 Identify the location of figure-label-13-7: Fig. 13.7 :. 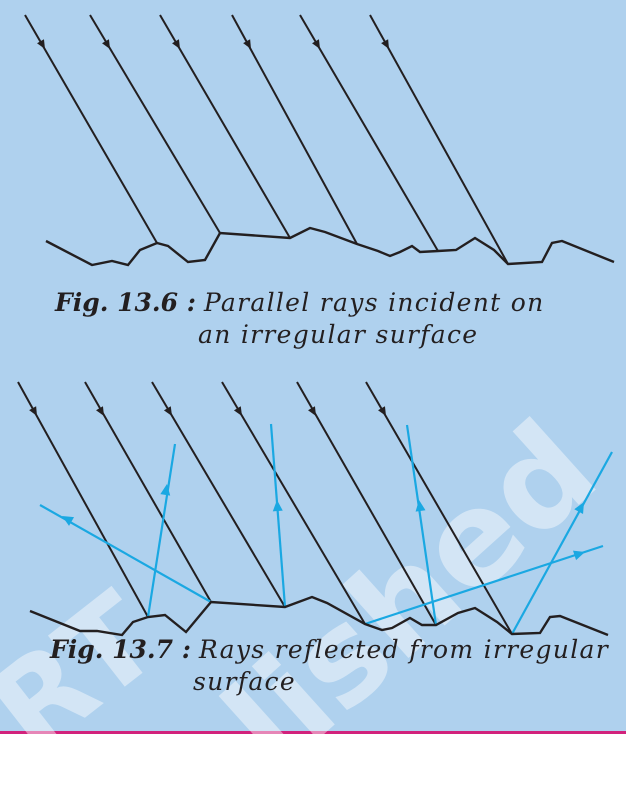
(120, 649).